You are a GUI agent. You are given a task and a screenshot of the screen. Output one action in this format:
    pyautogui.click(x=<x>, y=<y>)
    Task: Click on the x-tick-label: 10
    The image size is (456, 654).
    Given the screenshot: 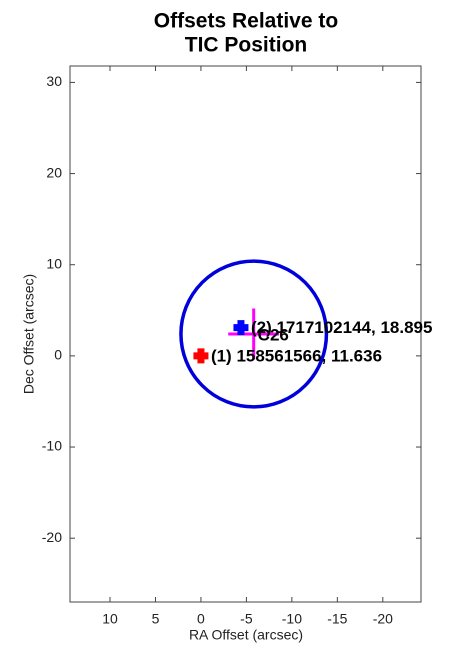 What is the action you would take?
    pyautogui.click(x=110, y=619)
    